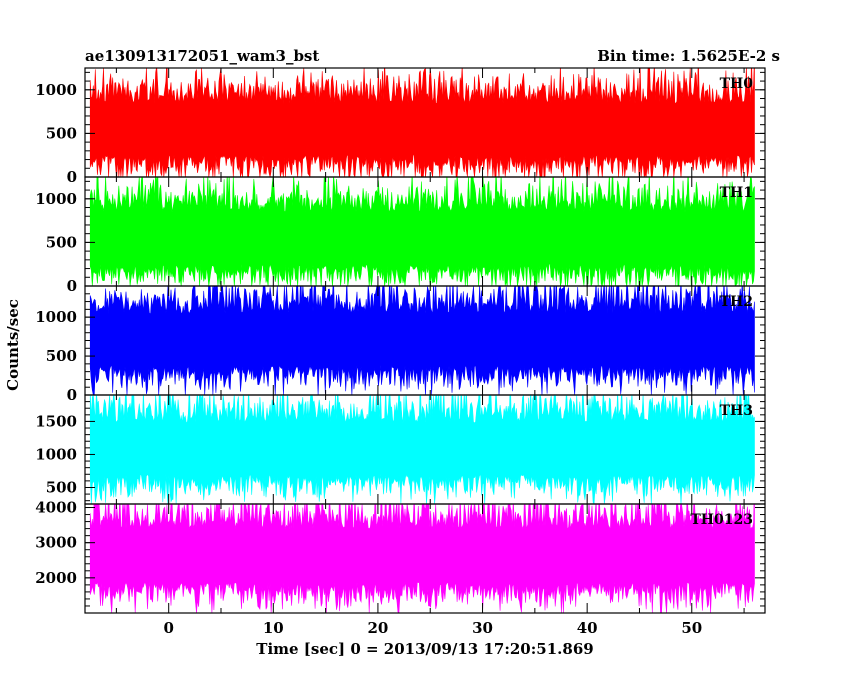  What do you see at coordinates (422, 340) in the screenshot?
I see `series-th2-trace` at bounding box center [422, 340].